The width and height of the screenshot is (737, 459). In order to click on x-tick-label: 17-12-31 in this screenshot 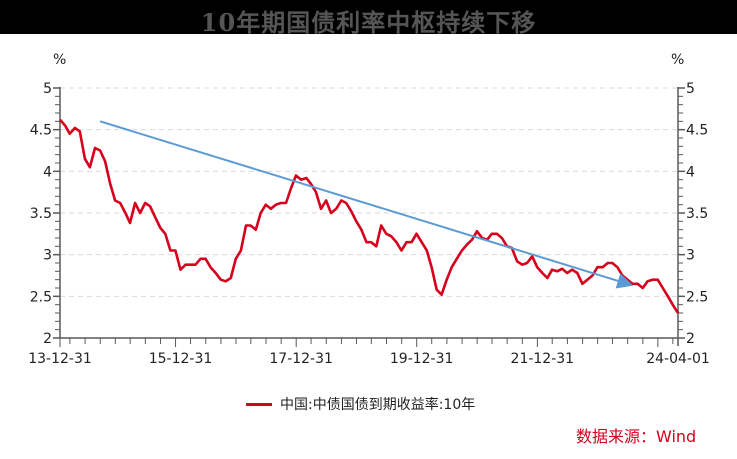, I will do `click(301, 359)`.